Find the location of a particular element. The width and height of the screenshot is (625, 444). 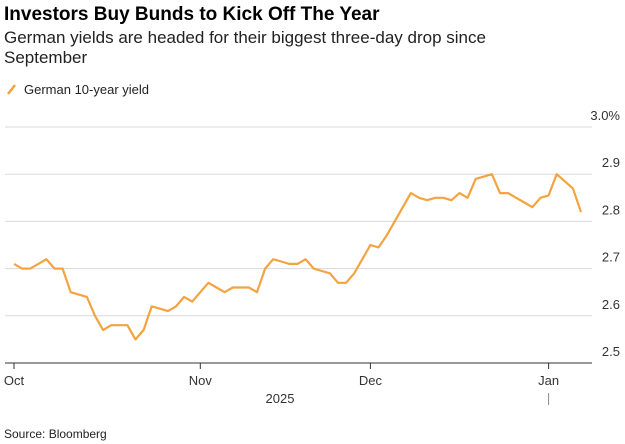

legend-label: German 10-year yield is located at coordinates (86, 89).